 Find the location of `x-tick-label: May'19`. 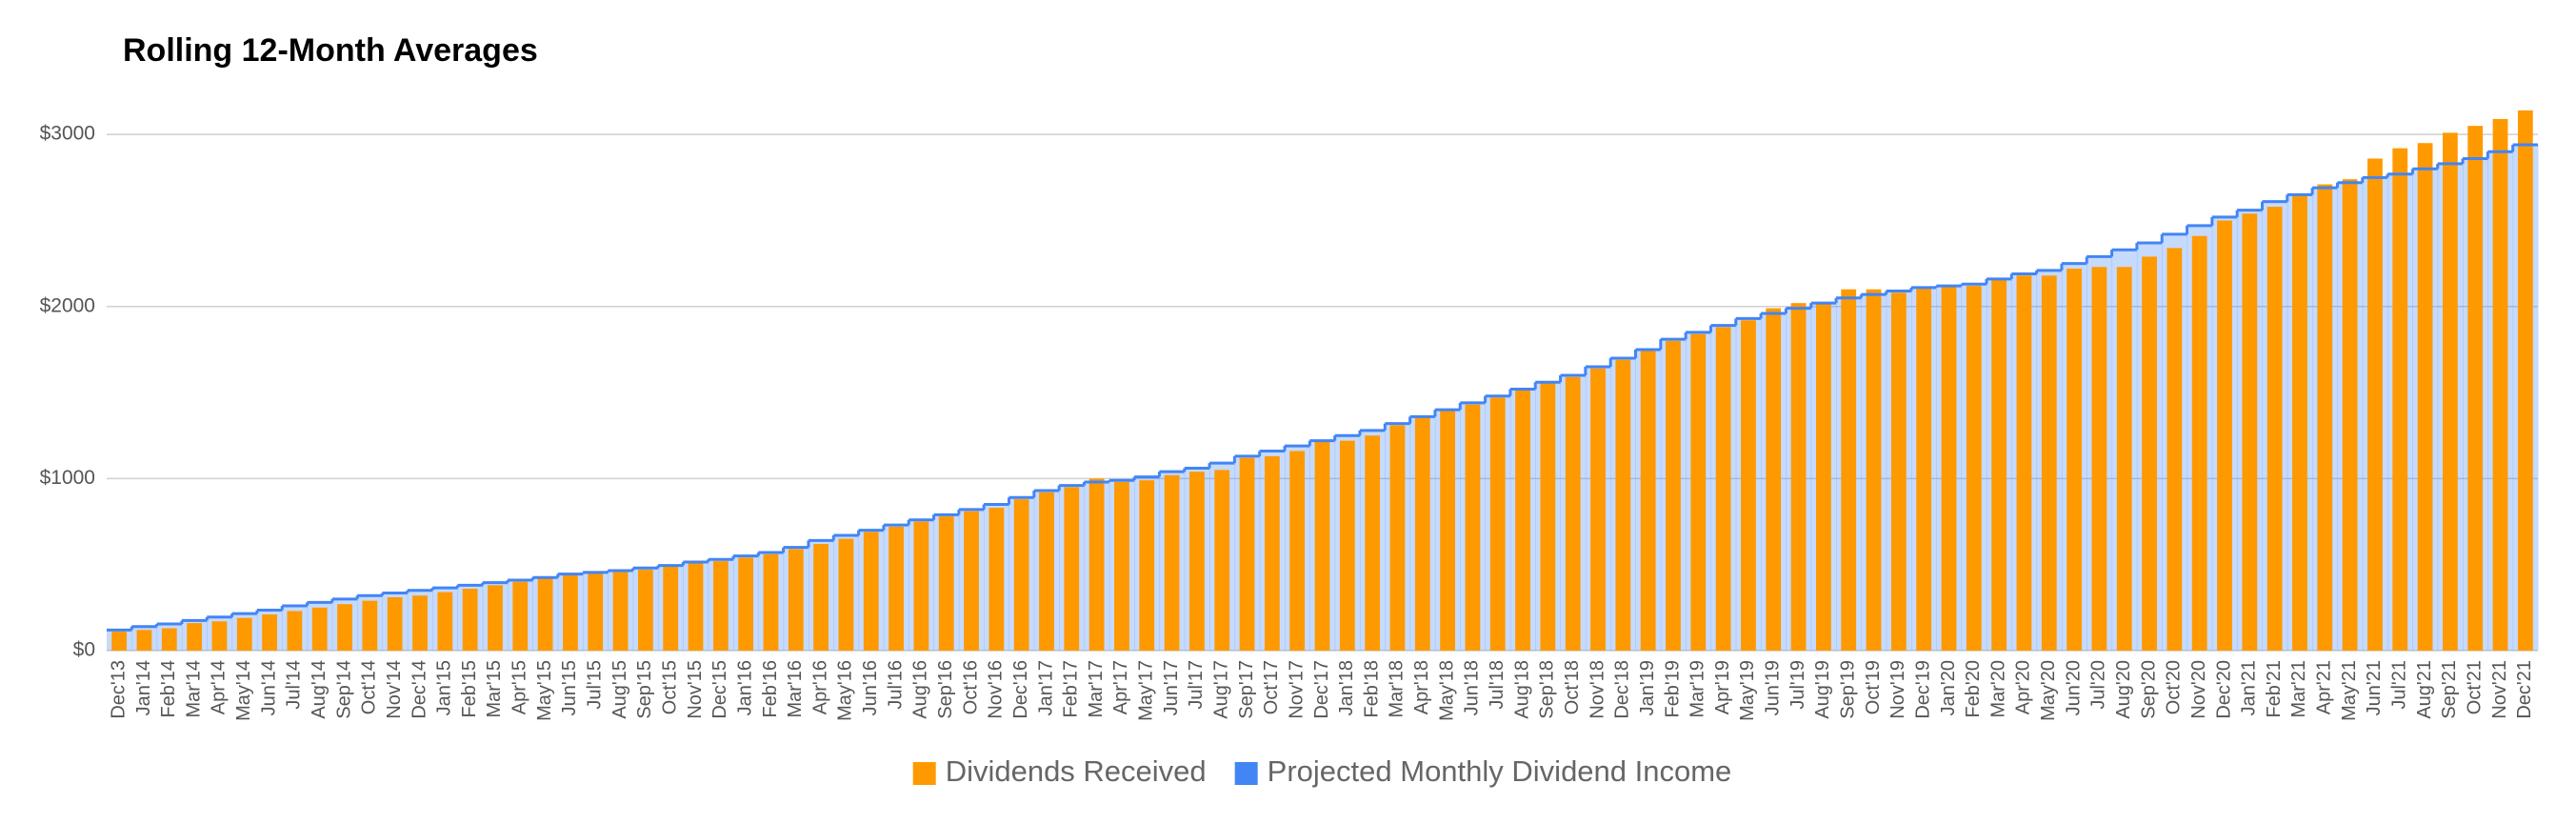

x-tick-label: May'19 is located at coordinates (1747, 690).